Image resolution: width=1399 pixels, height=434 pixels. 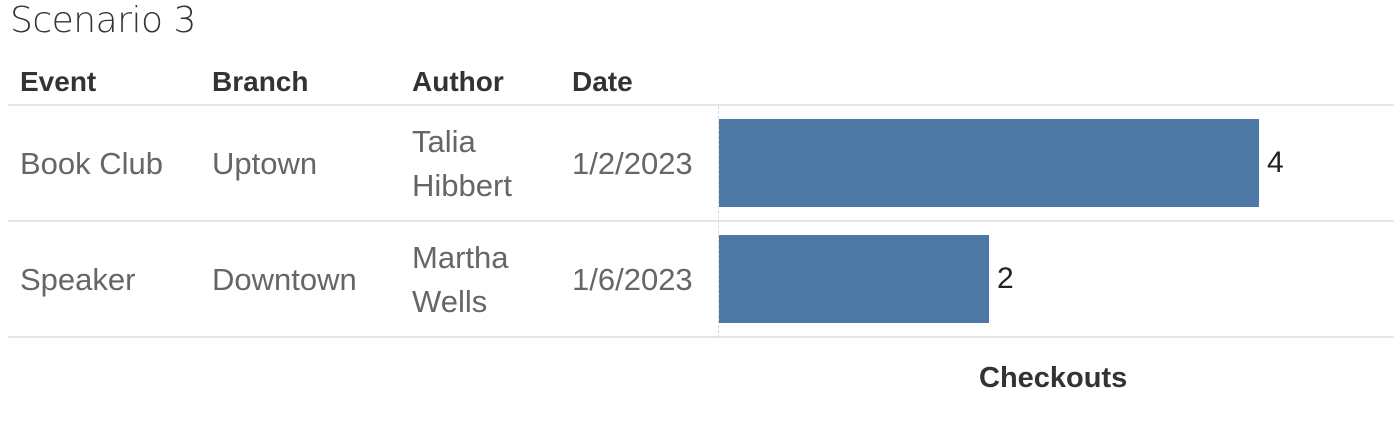 I want to click on author-cell-line1: Talia, so click(x=444, y=141).